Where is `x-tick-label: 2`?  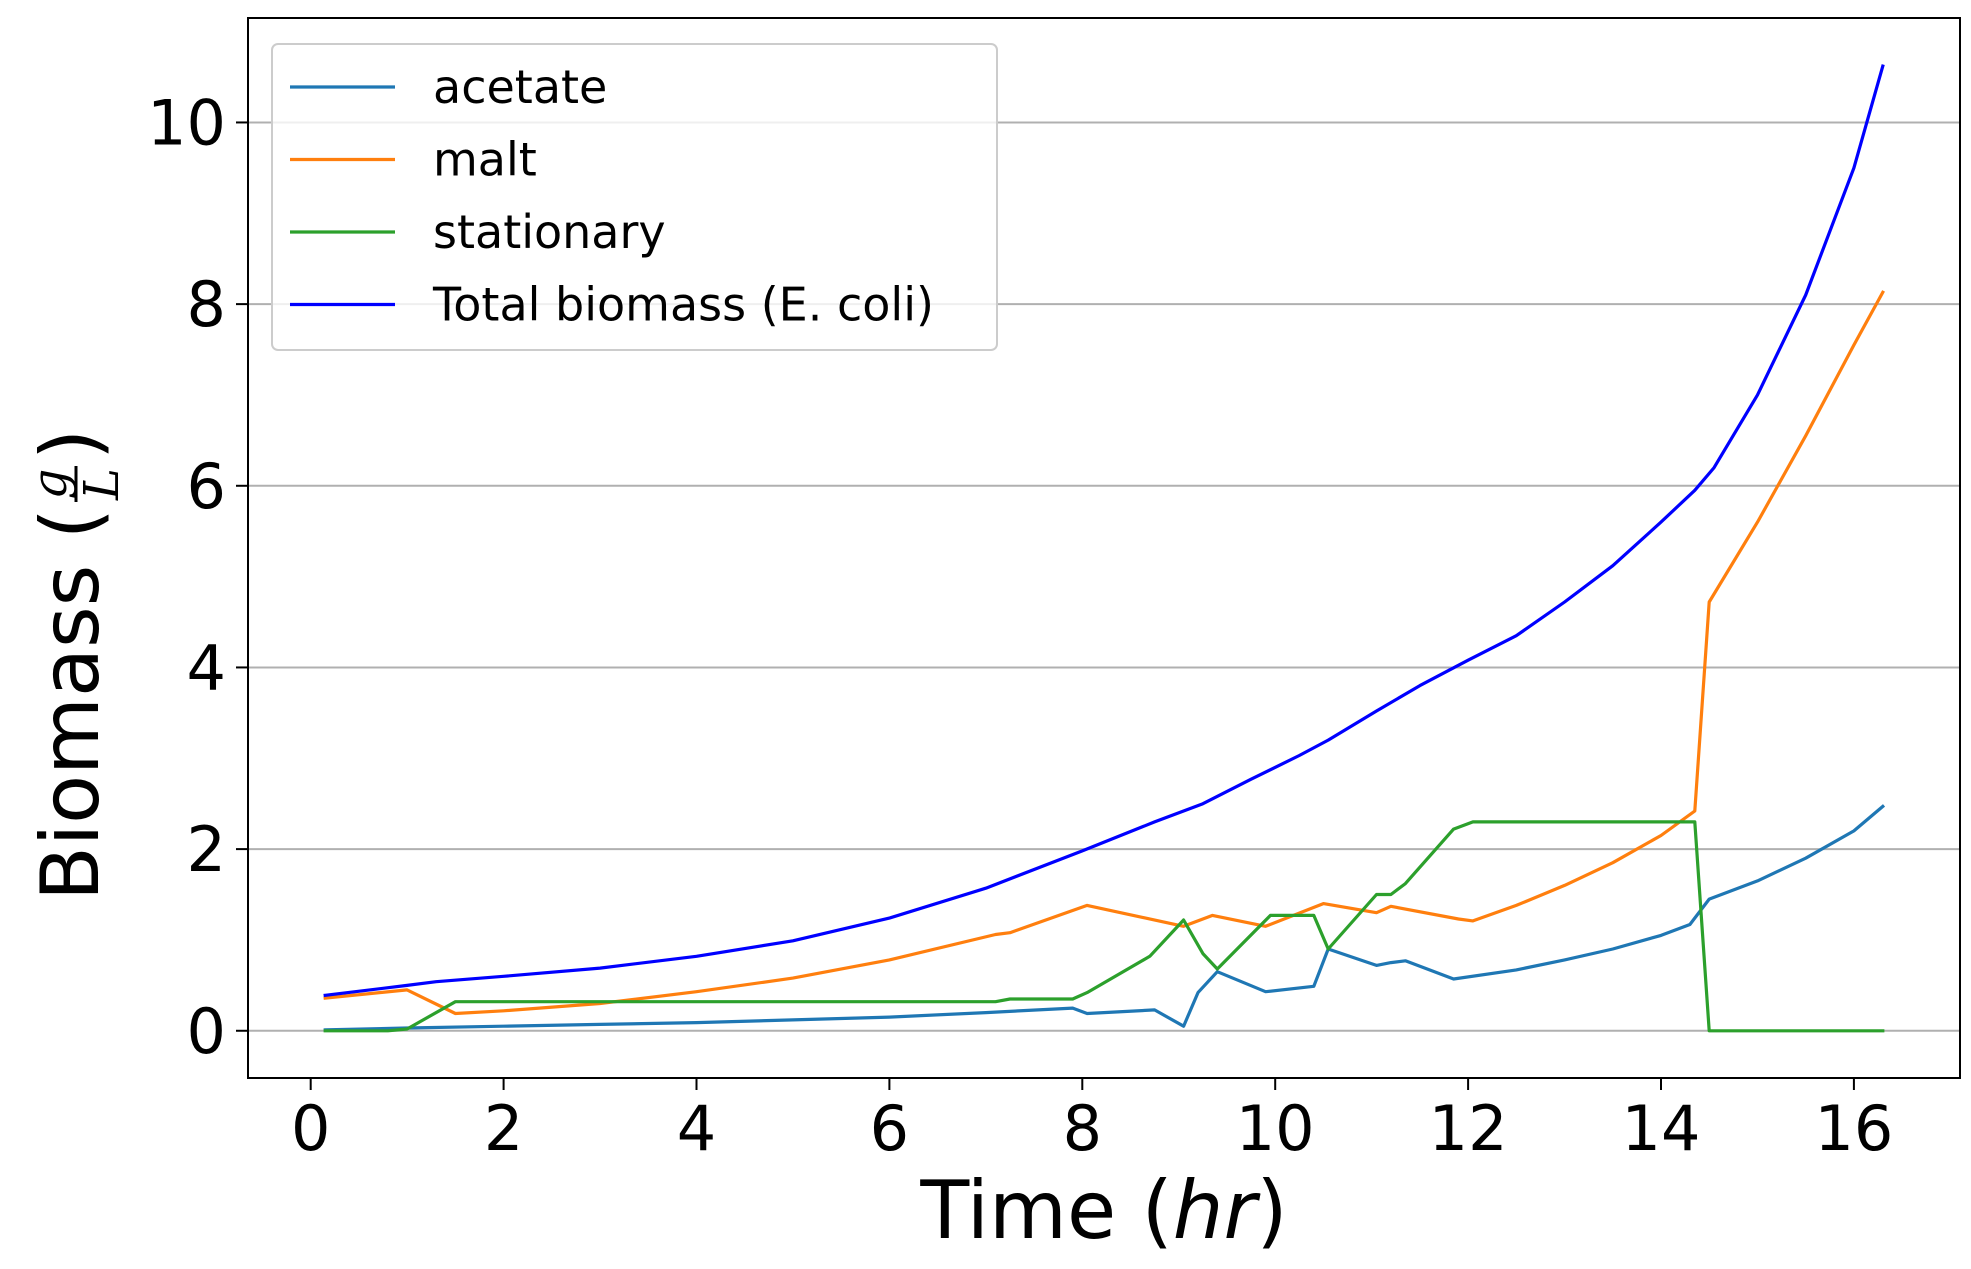 x-tick-label: 2 is located at coordinates (503, 1128).